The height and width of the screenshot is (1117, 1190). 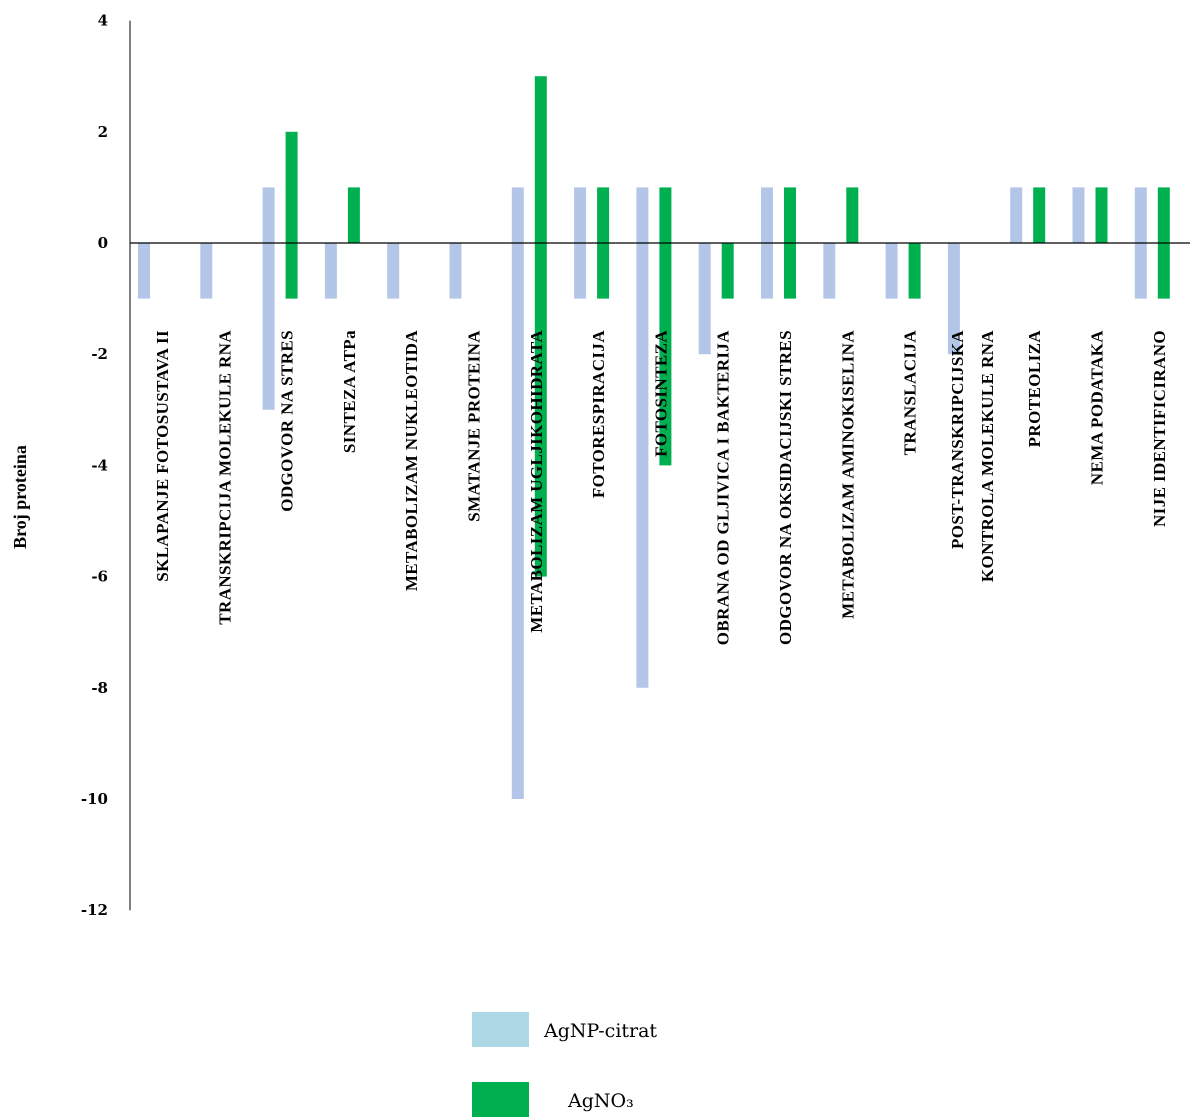 I want to click on bar-agnp-citrat-down-smatanje-proteina, so click(x=455, y=271).